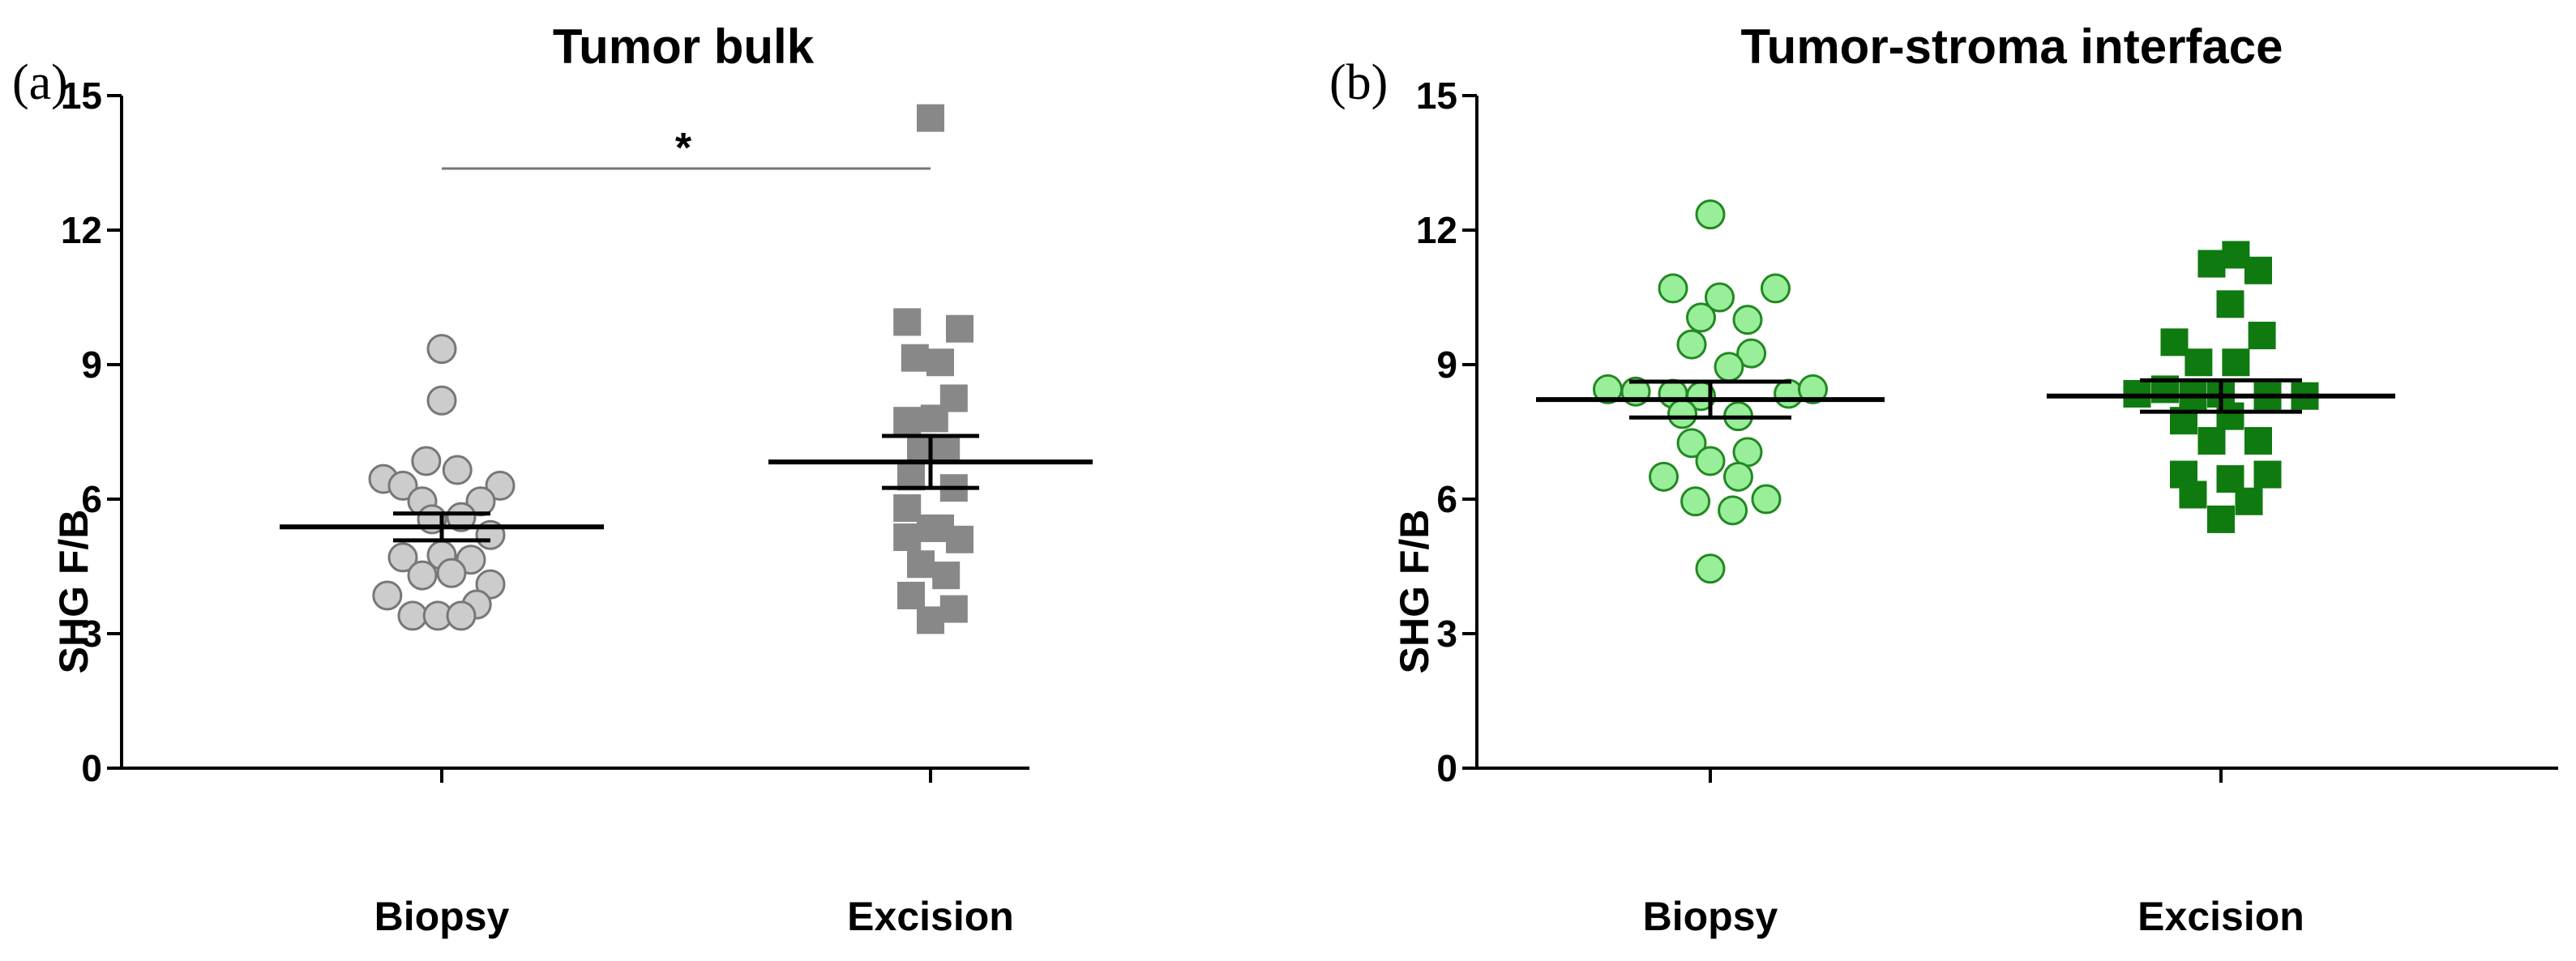 This screenshot has height=961, width=2576. I want to click on panel-a-category-label: Biopsy, so click(442, 916).